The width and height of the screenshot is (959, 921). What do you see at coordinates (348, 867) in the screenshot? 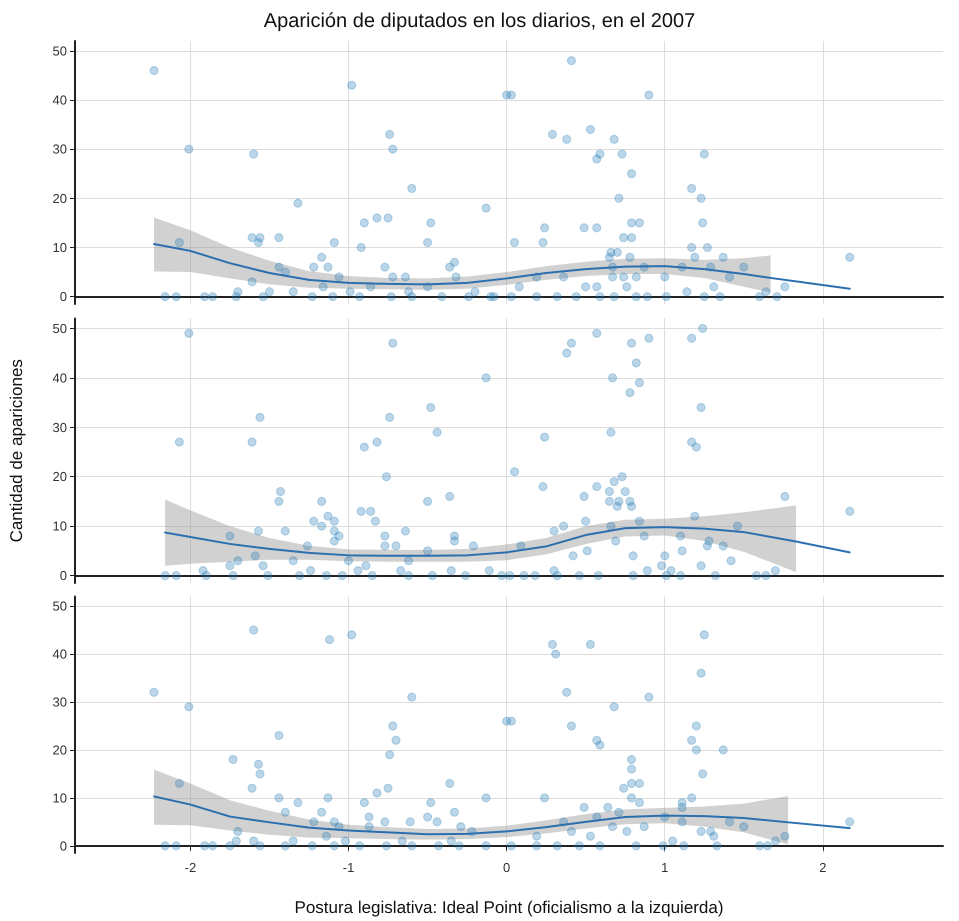
I see `x-tick-label: -1` at bounding box center [348, 867].